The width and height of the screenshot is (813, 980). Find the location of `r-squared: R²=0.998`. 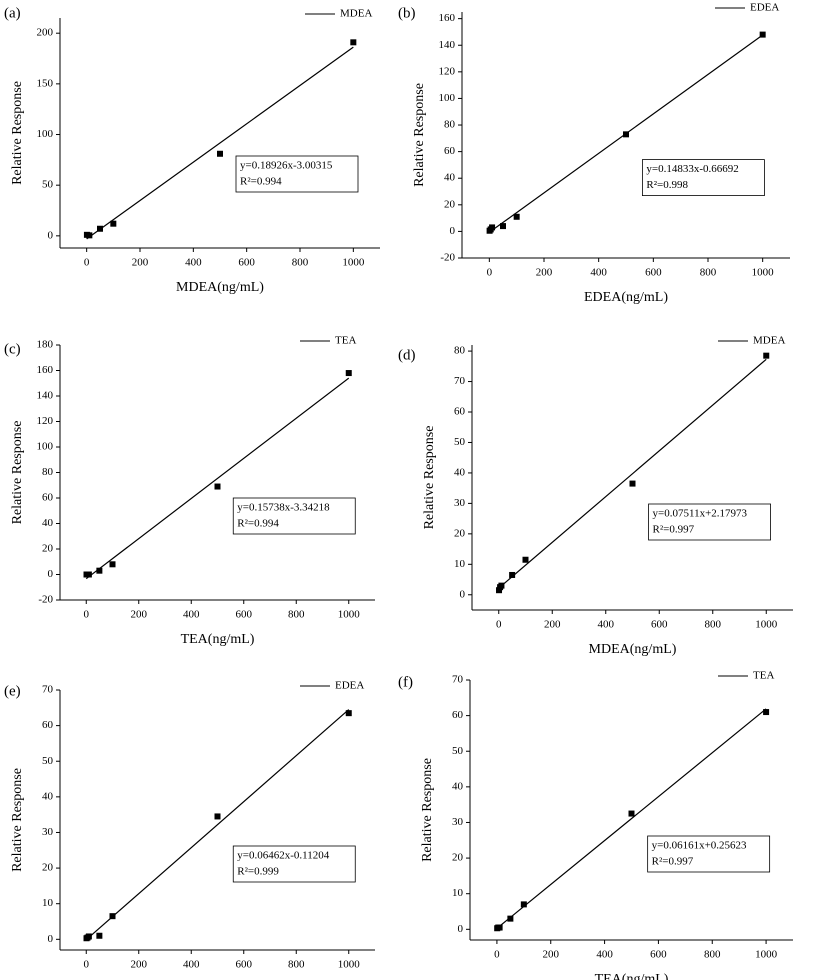

r-squared: R²=0.998 is located at coordinates (667, 185).